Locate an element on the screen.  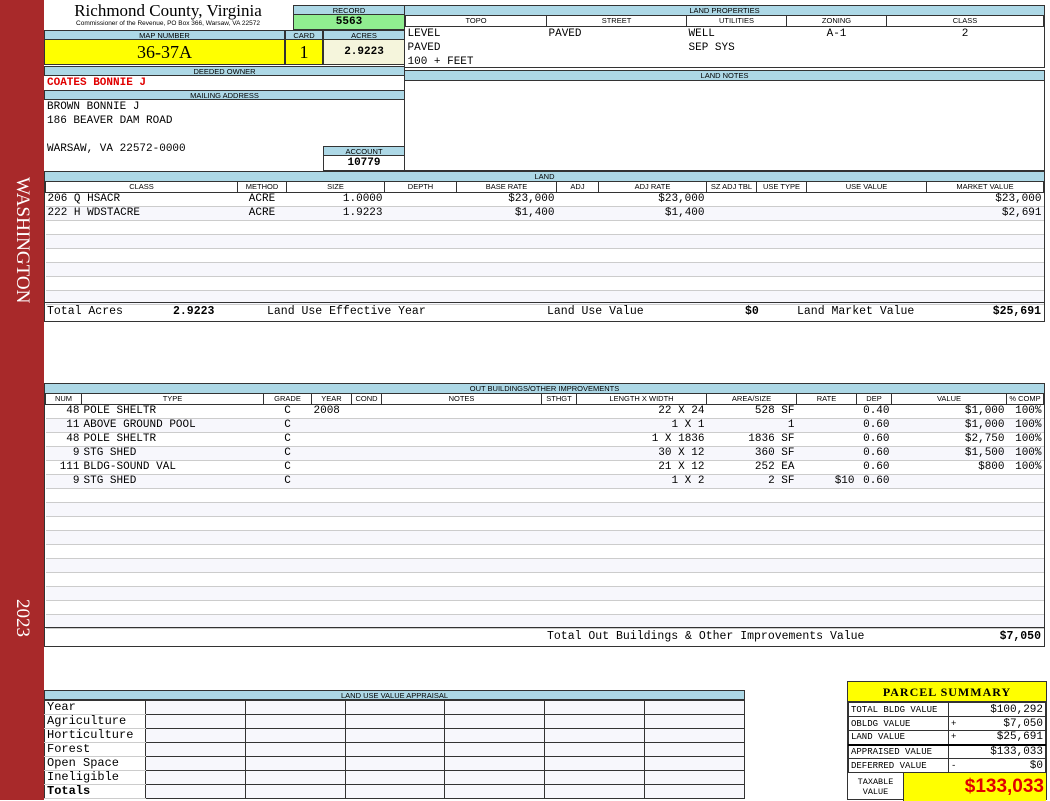
card-label: CARD is located at coordinates (304, 35).